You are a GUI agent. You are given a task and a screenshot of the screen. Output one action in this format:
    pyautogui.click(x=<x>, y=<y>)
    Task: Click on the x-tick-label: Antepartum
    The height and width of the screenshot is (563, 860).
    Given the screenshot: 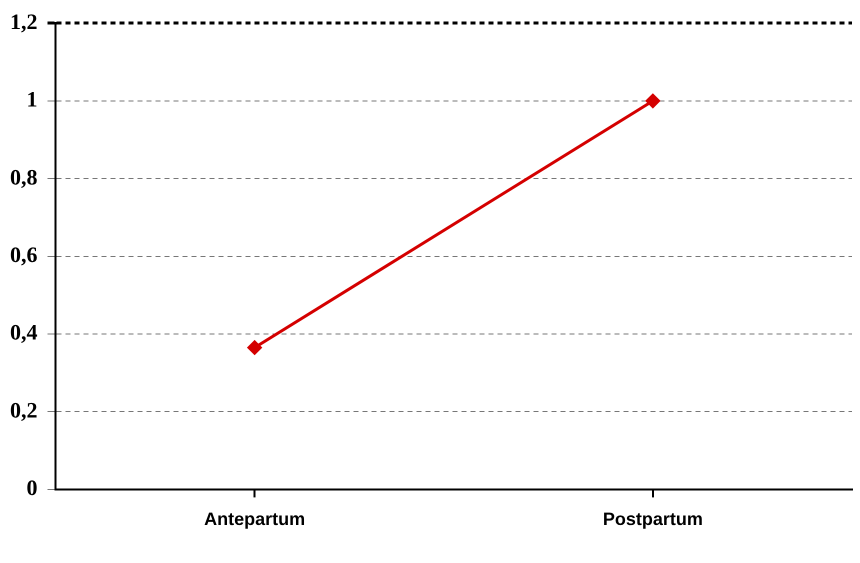 What is the action you would take?
    pyautogui.click(x=255, y=519)
    